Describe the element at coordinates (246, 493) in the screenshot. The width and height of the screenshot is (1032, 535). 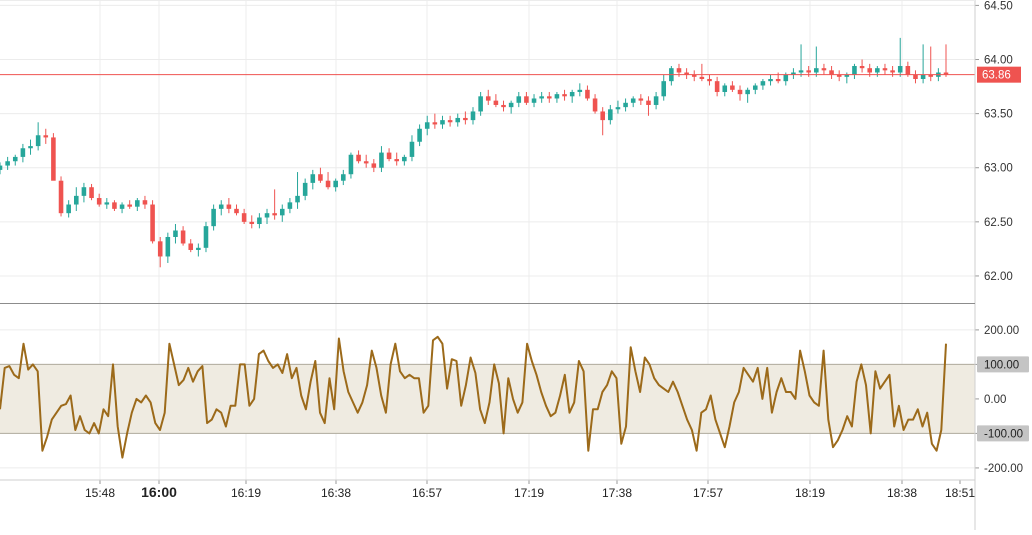
I see `x-tick-label: 16:19` at that location.